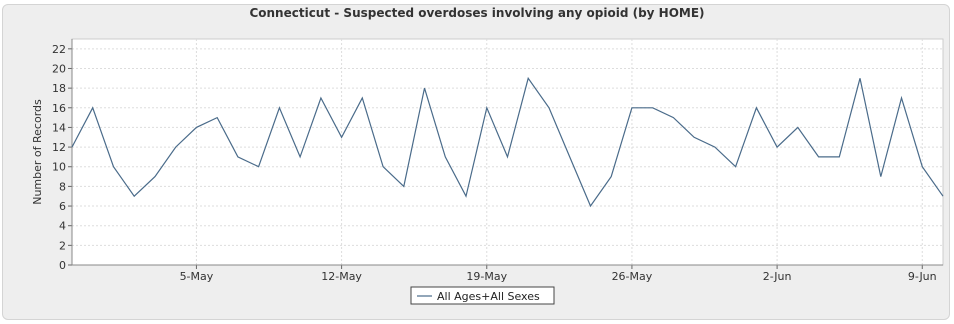 The width and height of the screenshot is (954, 324). Describe the element at coordinates (62, 206) in the screenshot. I see `y-tick-label: 6` at that location.